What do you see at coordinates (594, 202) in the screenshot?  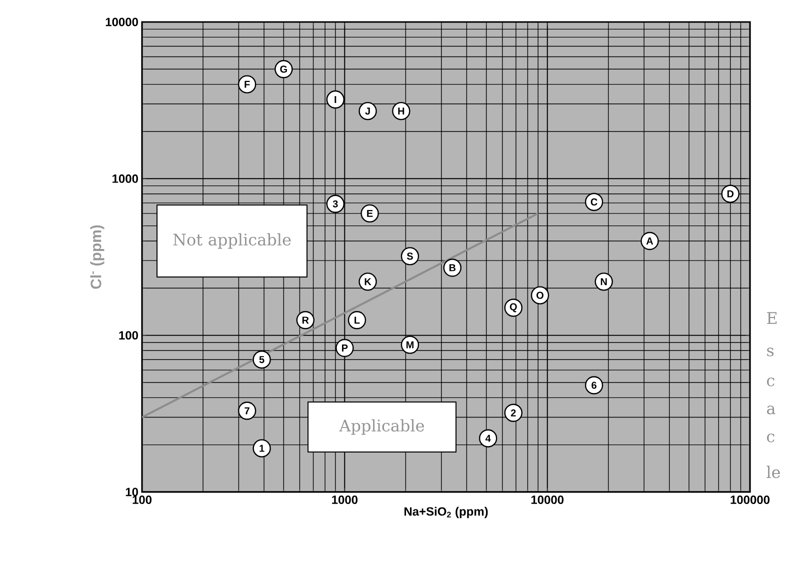 I see `annotation: C` at bounding box center [594, 202].